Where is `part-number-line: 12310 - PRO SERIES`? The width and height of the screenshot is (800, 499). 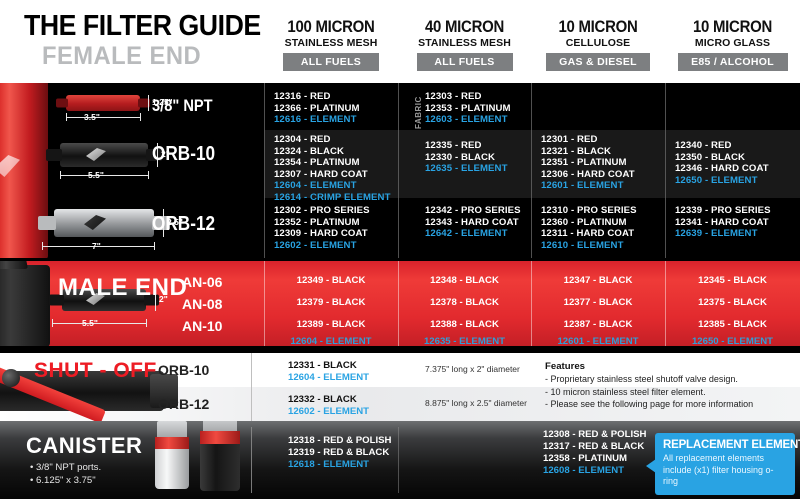 part-number-line: 12310 - PRO SERIES is located at coordinates (589, 210).